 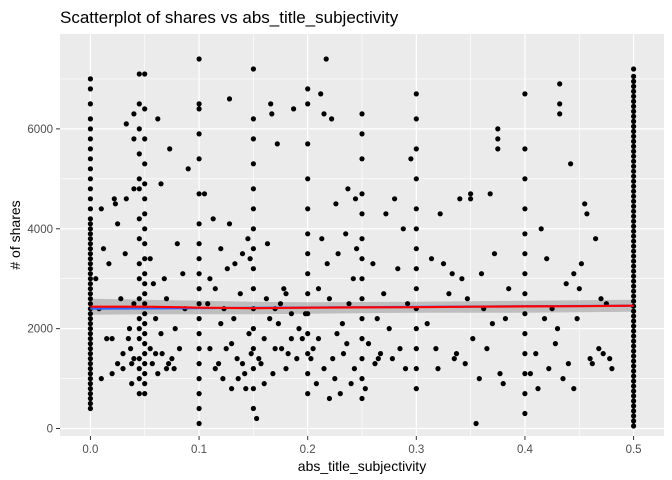 What do you see at coordinates (43, 280) in the screenshot?
I see `y-axis-ticks: 0 2000 4000 6000` at bounding box center [43, 280].